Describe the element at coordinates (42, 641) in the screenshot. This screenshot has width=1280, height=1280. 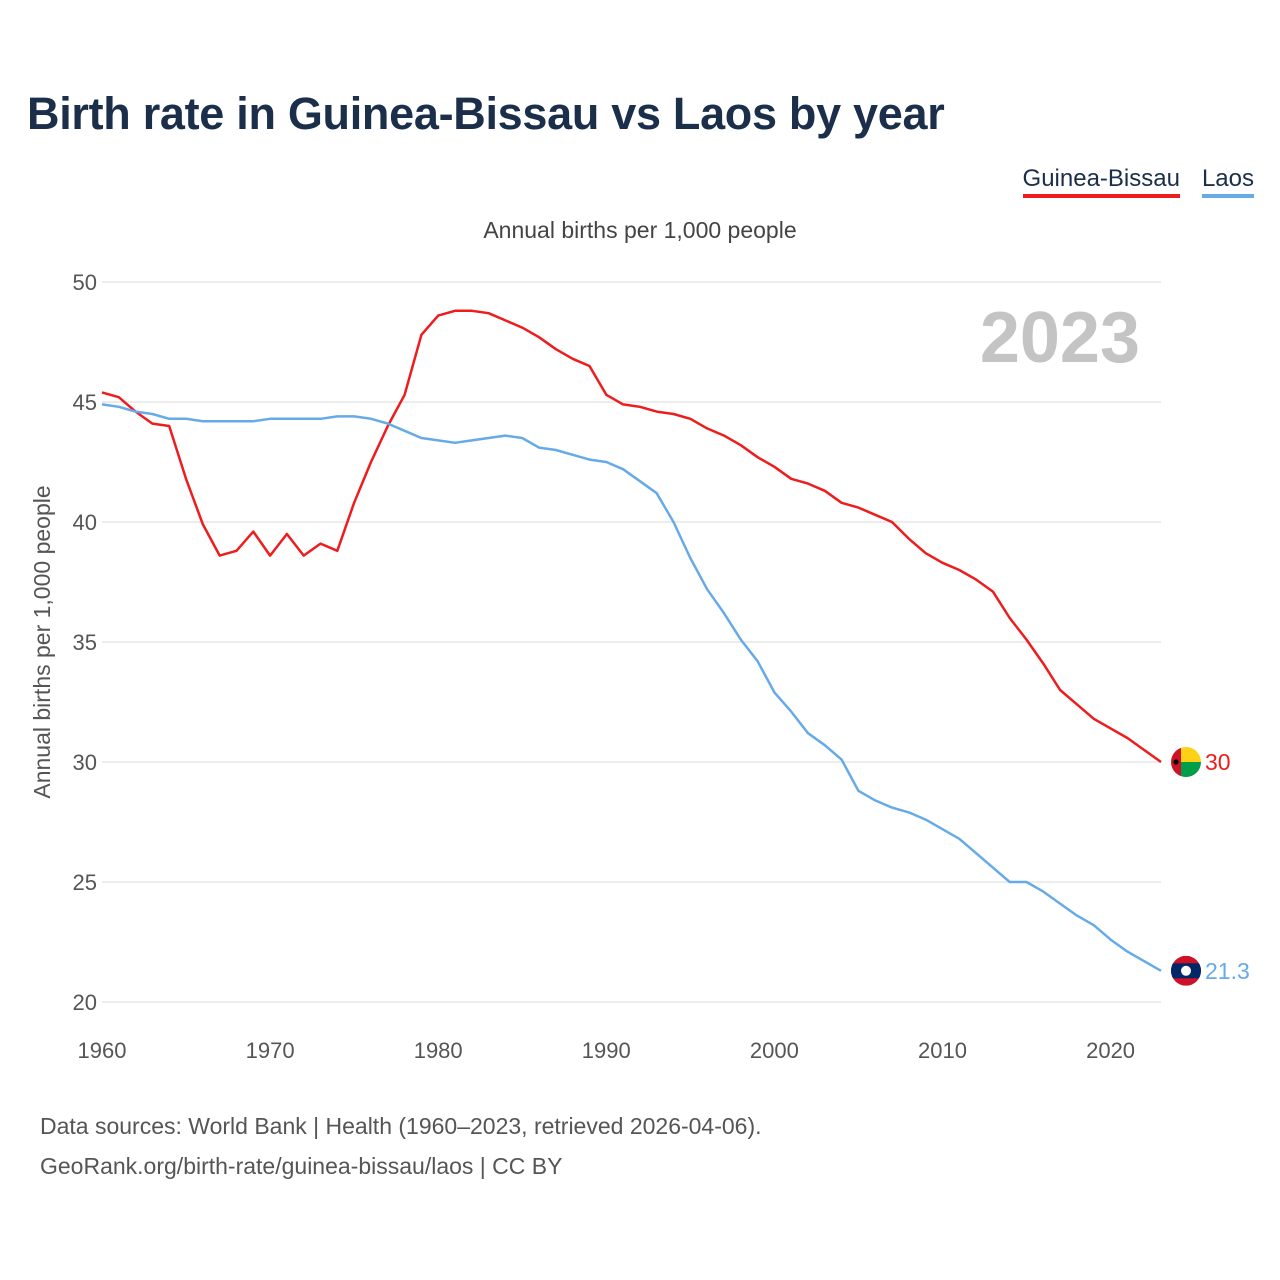
I see `y-axis-label: Annual births per 1,000 people` at that location.